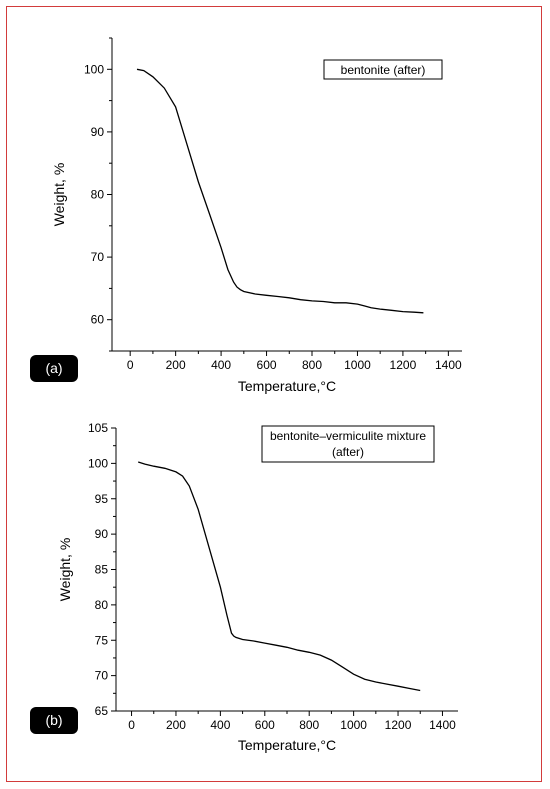  What do you see at coordinates (220, 725) in the screenshot?
I see `chart-b-x-tick-label: 400` at bounding box center [220, 725].